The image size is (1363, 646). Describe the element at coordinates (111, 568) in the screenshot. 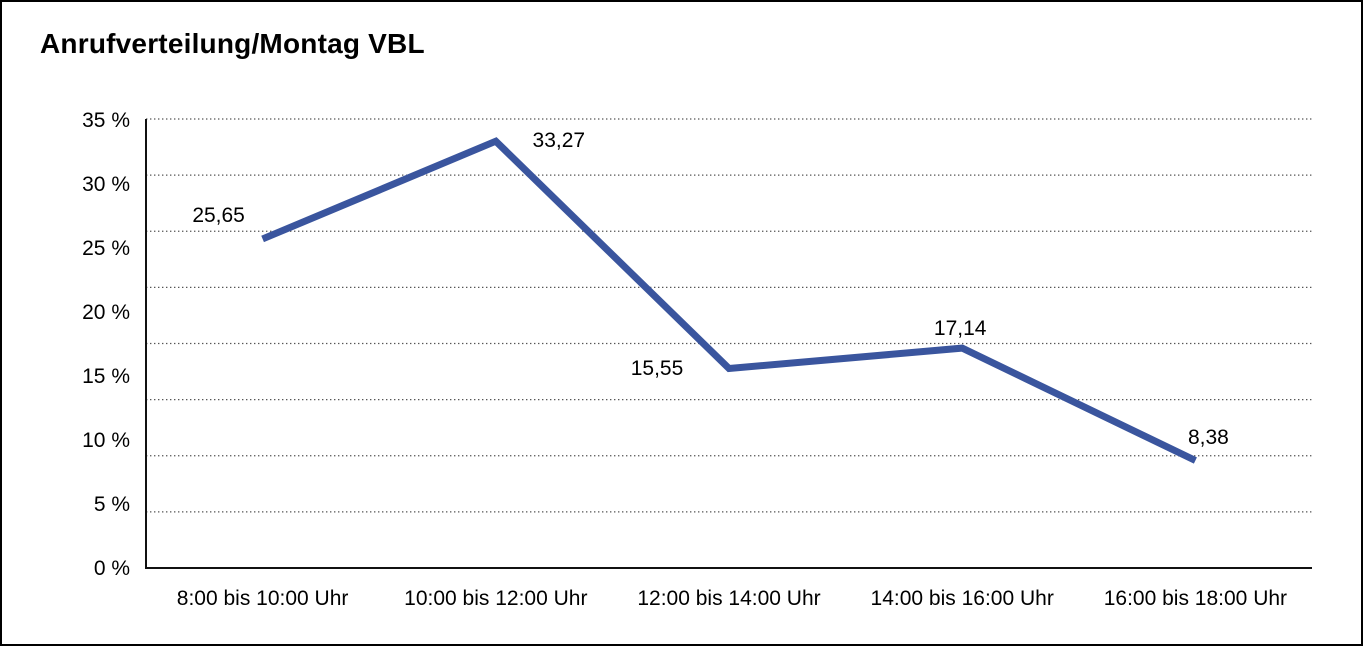

I see `y-tick-label: 0 %` at that location.